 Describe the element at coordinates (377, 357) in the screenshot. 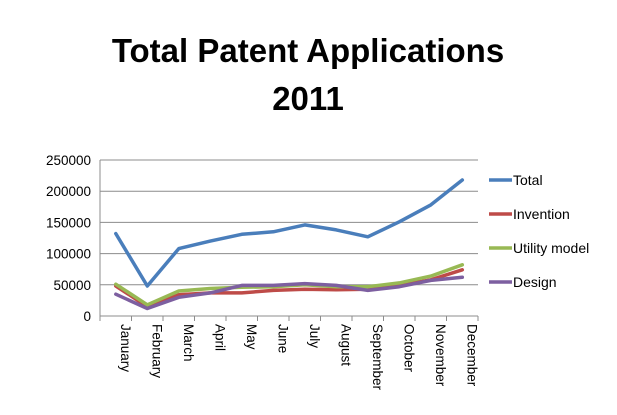

I see `x-tick-label: September` at that location.